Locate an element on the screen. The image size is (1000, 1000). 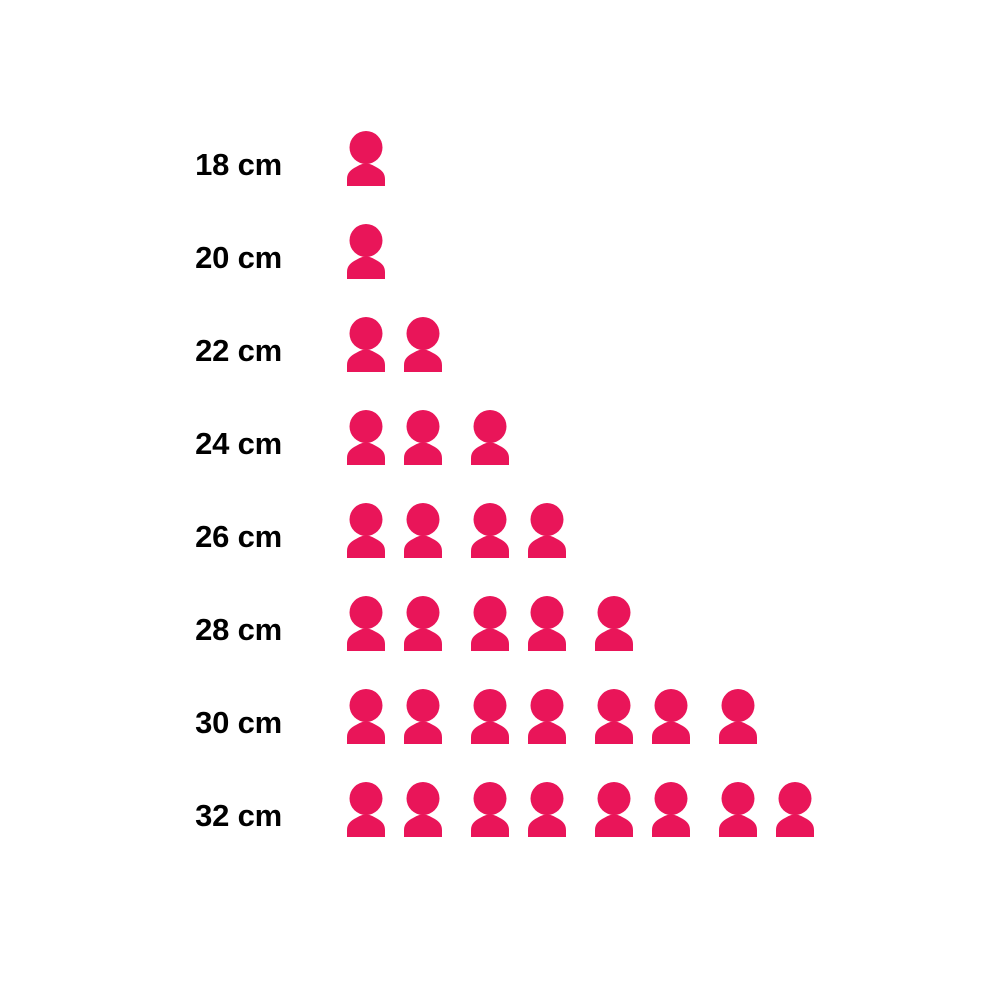
pictogram-row: 22 cm is located at coordinates (500, 345).